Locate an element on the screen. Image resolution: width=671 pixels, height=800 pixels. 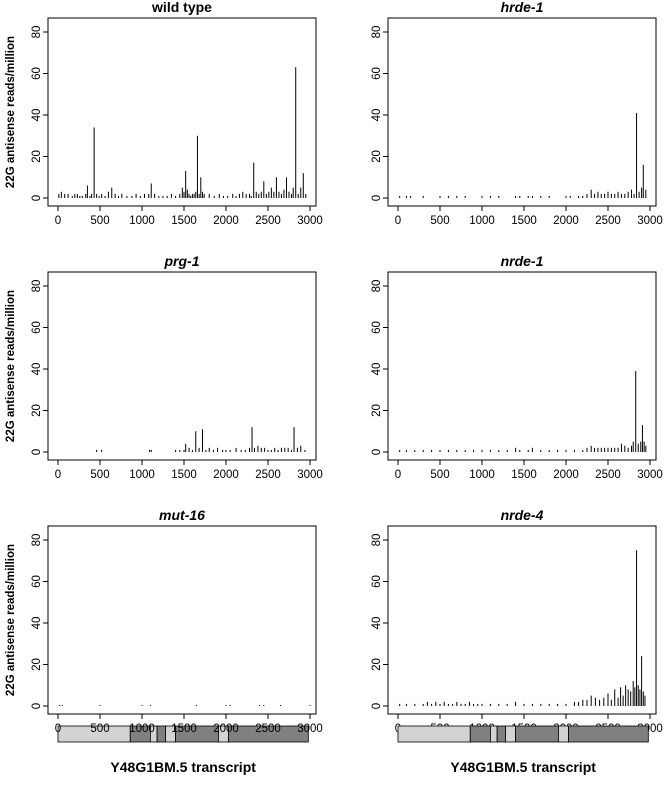
chart-panel-1: hrde-1 0 20 40 60 80 0 500 1000 1500 2000 2500 3000 is located at coordinates (517, 113).